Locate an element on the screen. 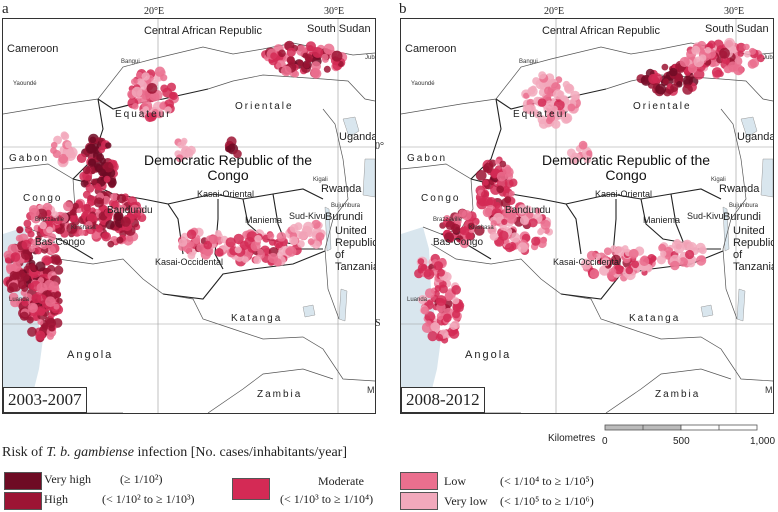  label-gabon: Gabon is located at coordinates (29, 158).